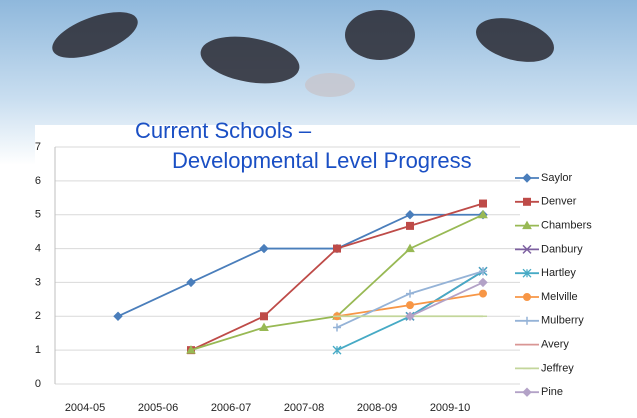 Image resolution: width=637 pixels, height=418 pixels. I want to click on y-tick-label: 3, so click(38, 282).